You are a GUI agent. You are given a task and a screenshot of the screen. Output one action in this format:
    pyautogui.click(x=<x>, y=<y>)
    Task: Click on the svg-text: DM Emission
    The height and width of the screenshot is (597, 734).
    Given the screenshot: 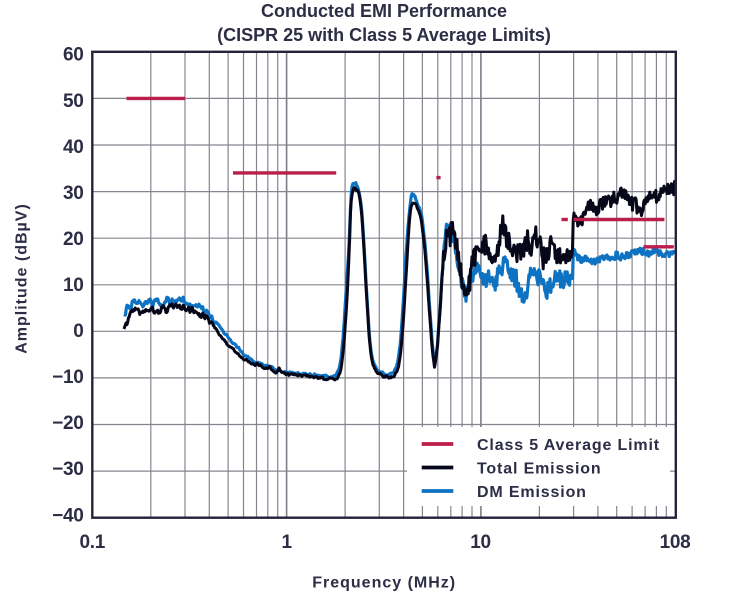 What is the action you would take?
    pyautogui.click(x=532, y=492)
    